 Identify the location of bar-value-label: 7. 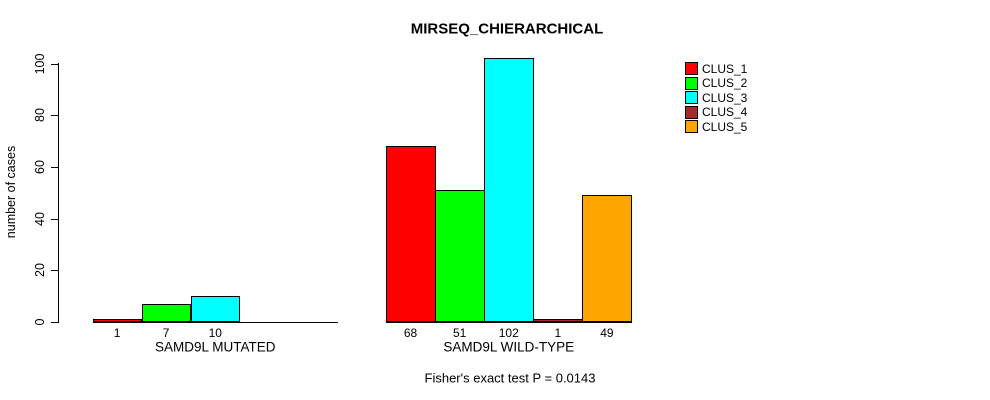
(166, 333).